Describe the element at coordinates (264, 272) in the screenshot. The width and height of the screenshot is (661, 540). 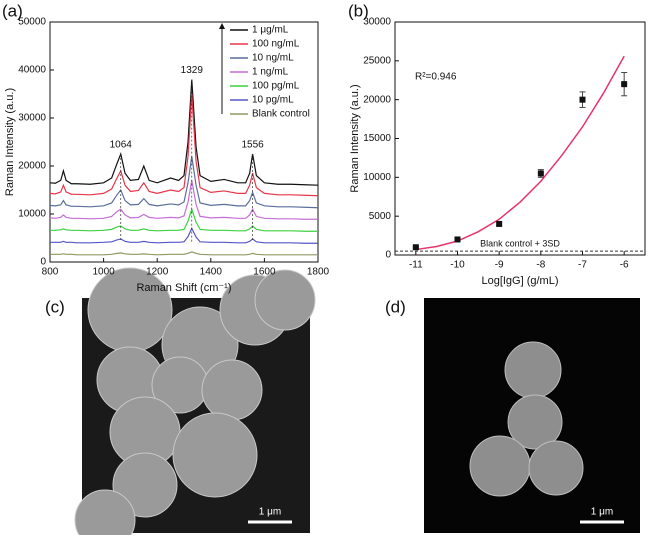
I see `x-tick-label: 1600` at that location.